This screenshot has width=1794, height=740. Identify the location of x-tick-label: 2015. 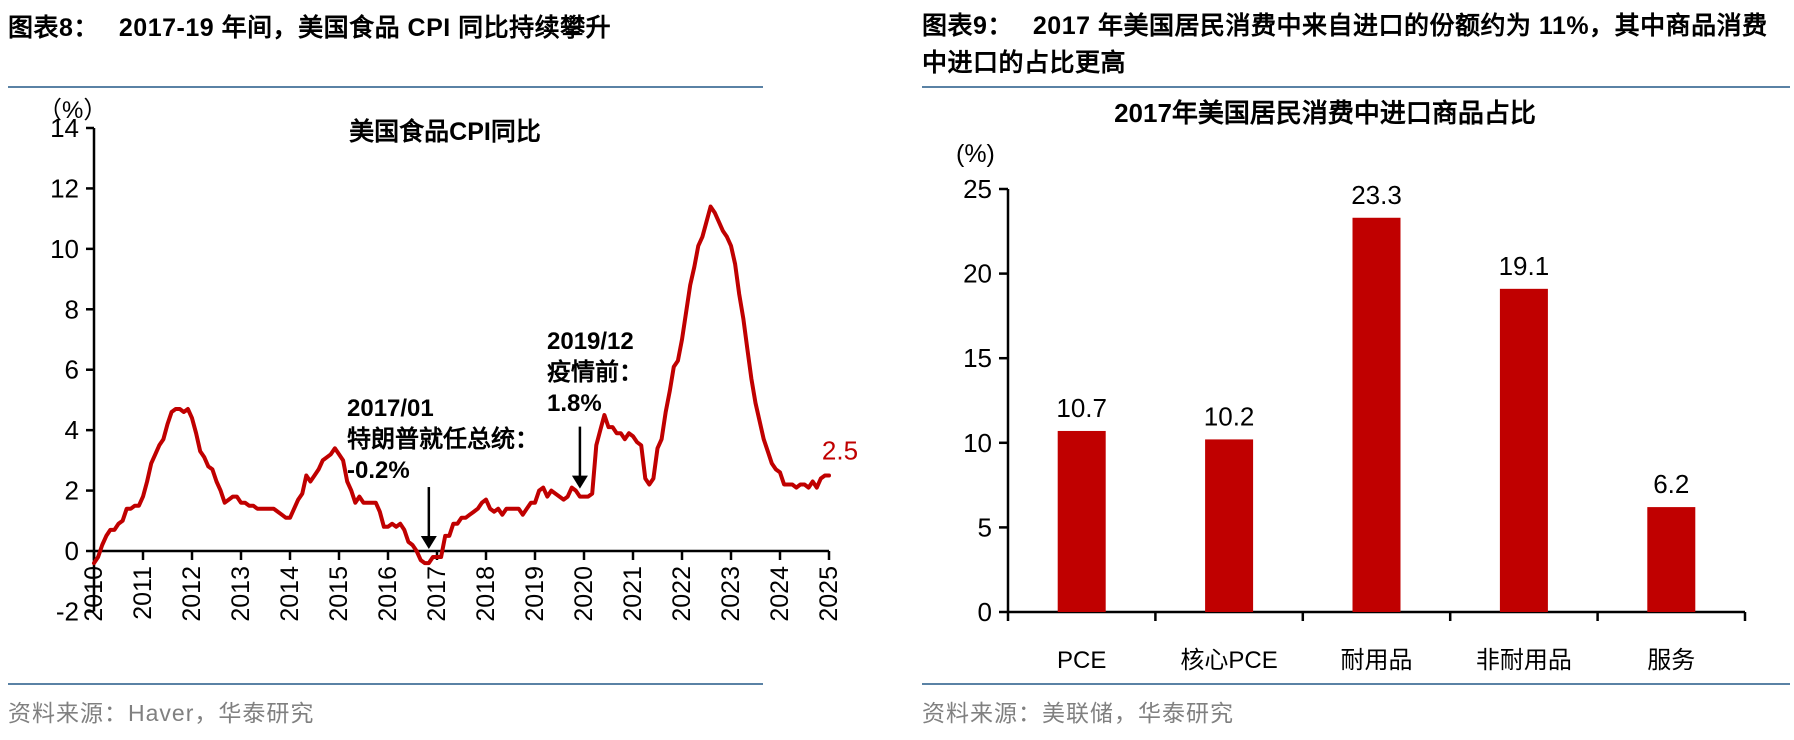
(339, 594).